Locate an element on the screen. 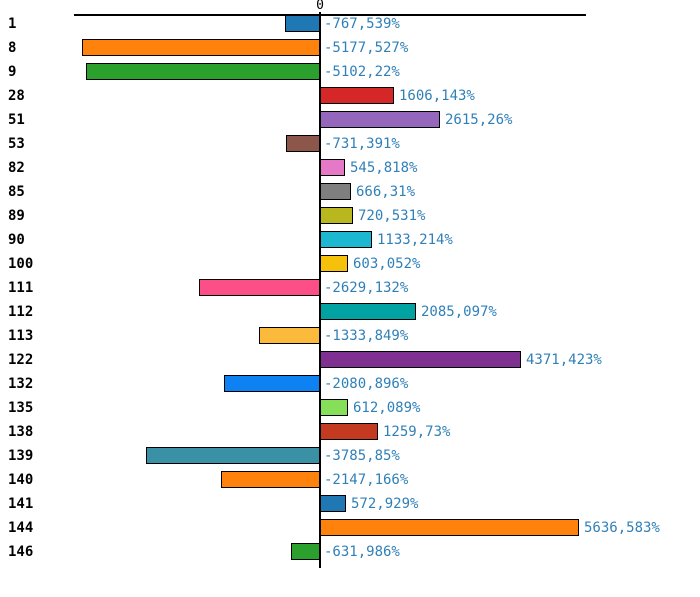  category-label: 112 is located at coordinates (21, 311).